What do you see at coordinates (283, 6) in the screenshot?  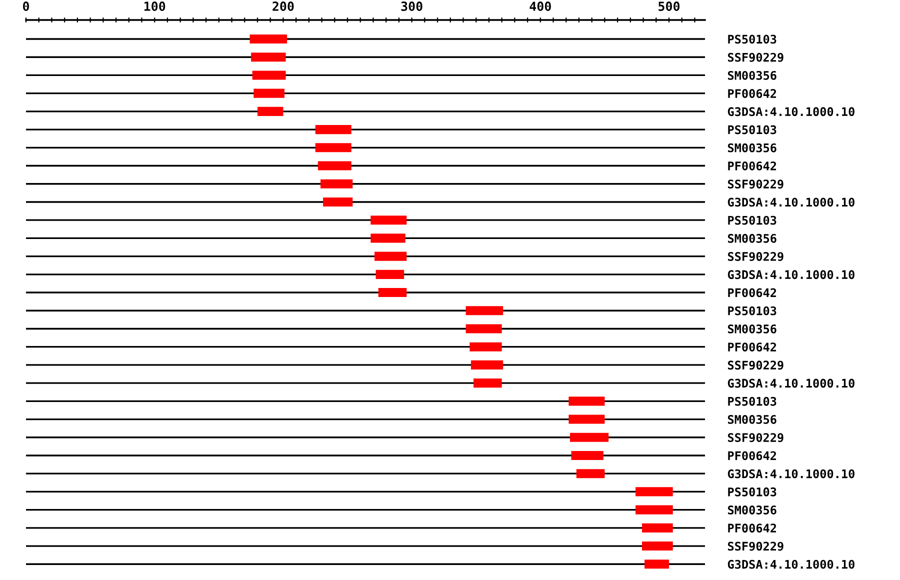 I see `x-tick-label: 200` at bounding box center [283, 6].